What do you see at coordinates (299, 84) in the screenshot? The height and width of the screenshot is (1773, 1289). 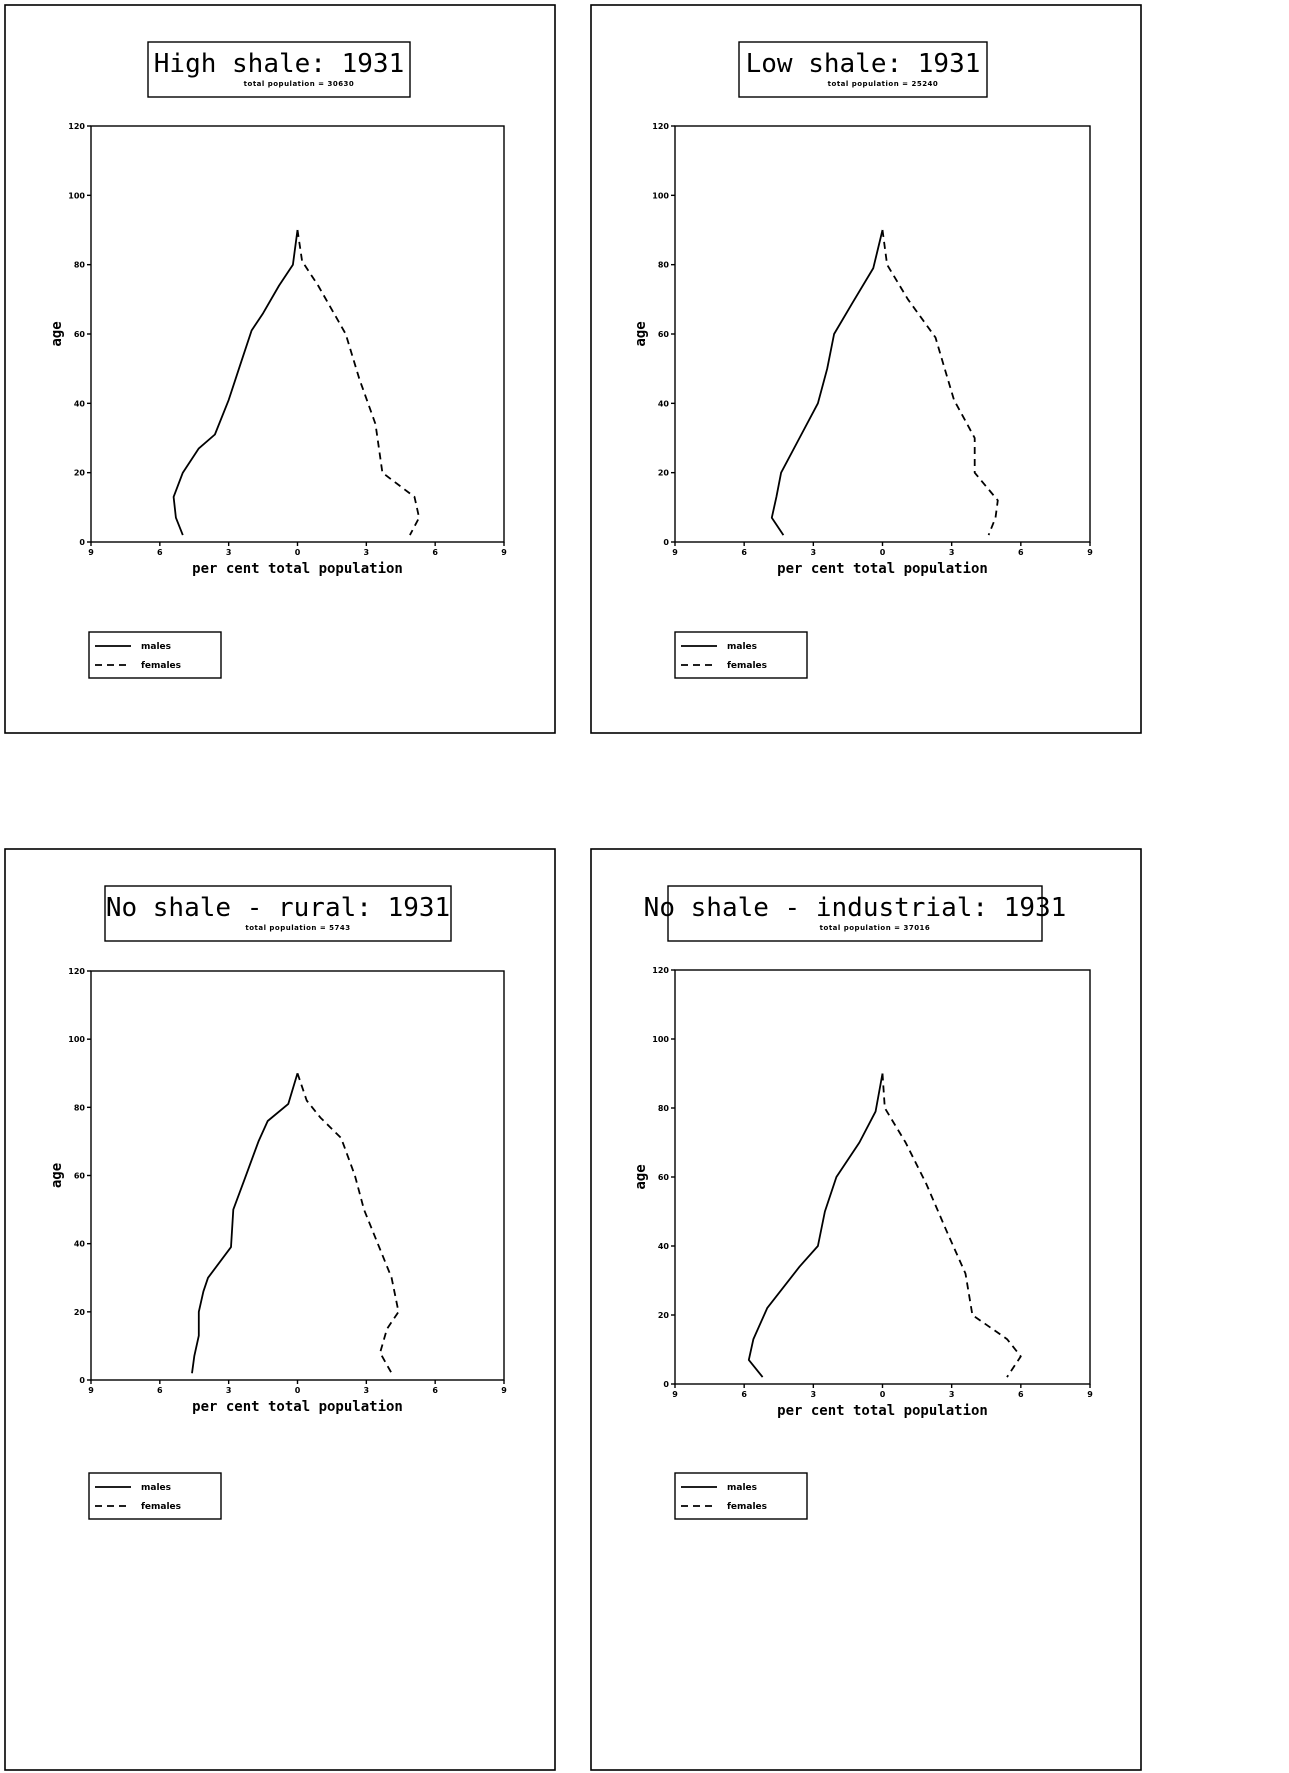 I see `chart-subtitle: total population = 30630` at bounding box center [299, 84].